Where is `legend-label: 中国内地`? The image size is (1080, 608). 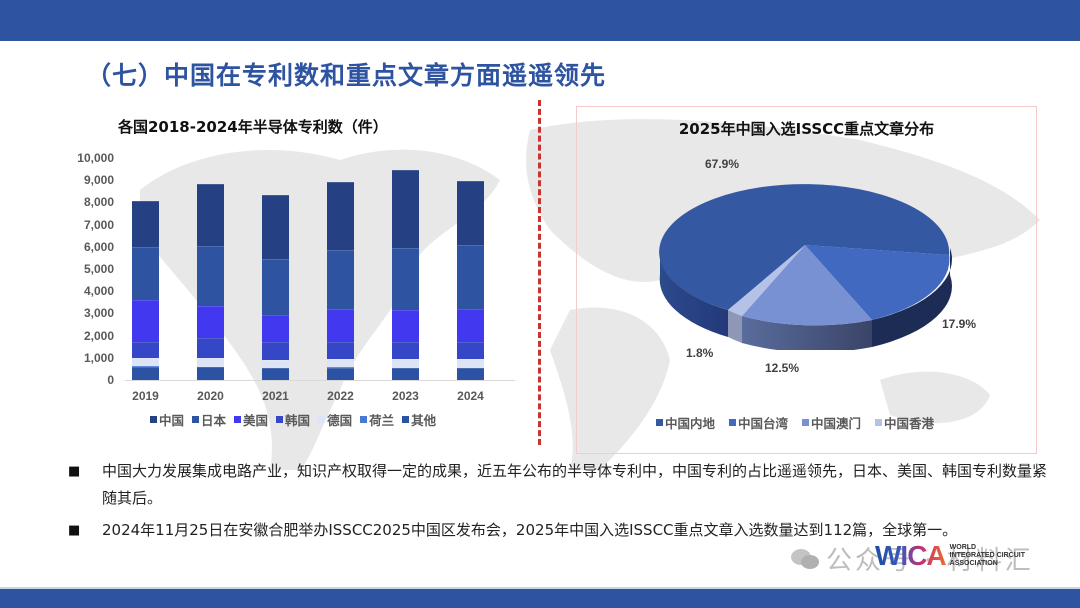
legend-label: 中国内地 is located at coordinates (690, 423).